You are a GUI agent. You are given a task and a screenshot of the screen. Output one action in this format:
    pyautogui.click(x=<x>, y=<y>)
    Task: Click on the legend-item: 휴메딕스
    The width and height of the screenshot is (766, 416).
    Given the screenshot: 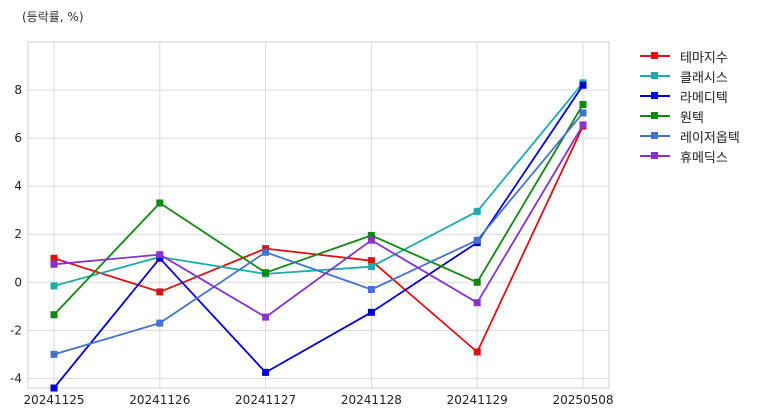 What is the action you would take?
    pyautogui.click(x=690, y=156)
    